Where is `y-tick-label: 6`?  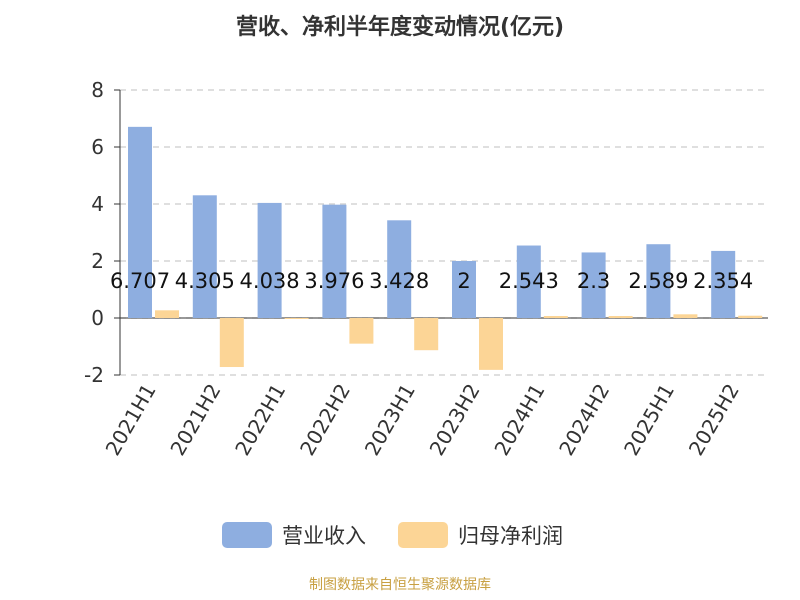 y-tick-label: 6 is located at coordinates (97, 147).